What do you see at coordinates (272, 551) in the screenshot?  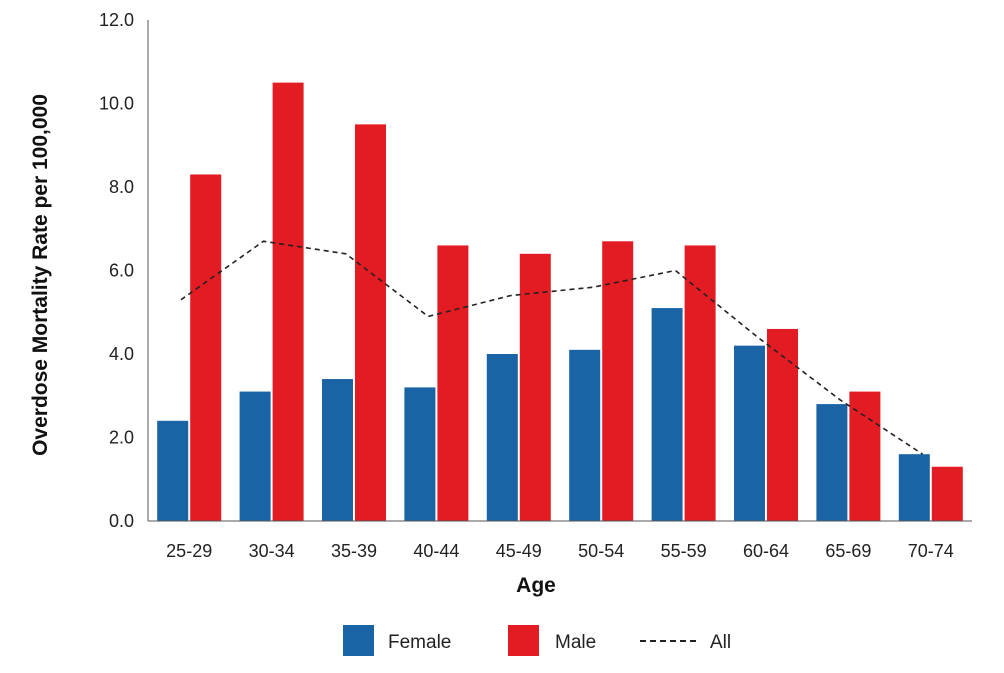 I see `x-tick-label: 30-34` at bounding box center [272, 551].